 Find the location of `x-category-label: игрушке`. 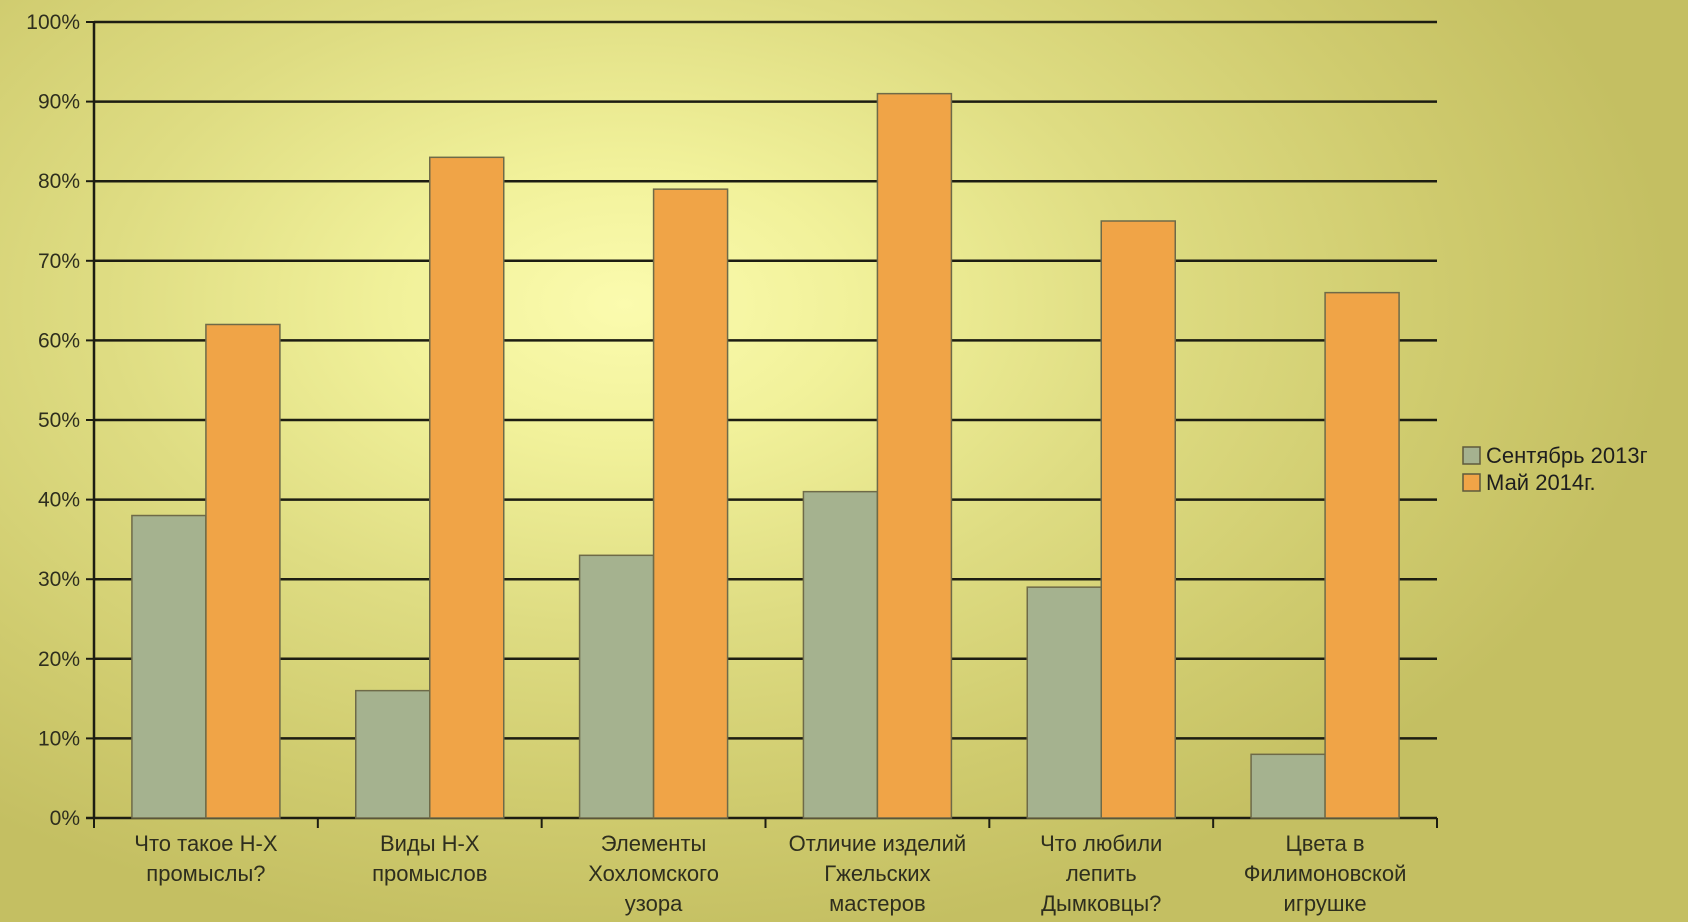

x-category-label: игрушке is located at coordinates (1325, 903).